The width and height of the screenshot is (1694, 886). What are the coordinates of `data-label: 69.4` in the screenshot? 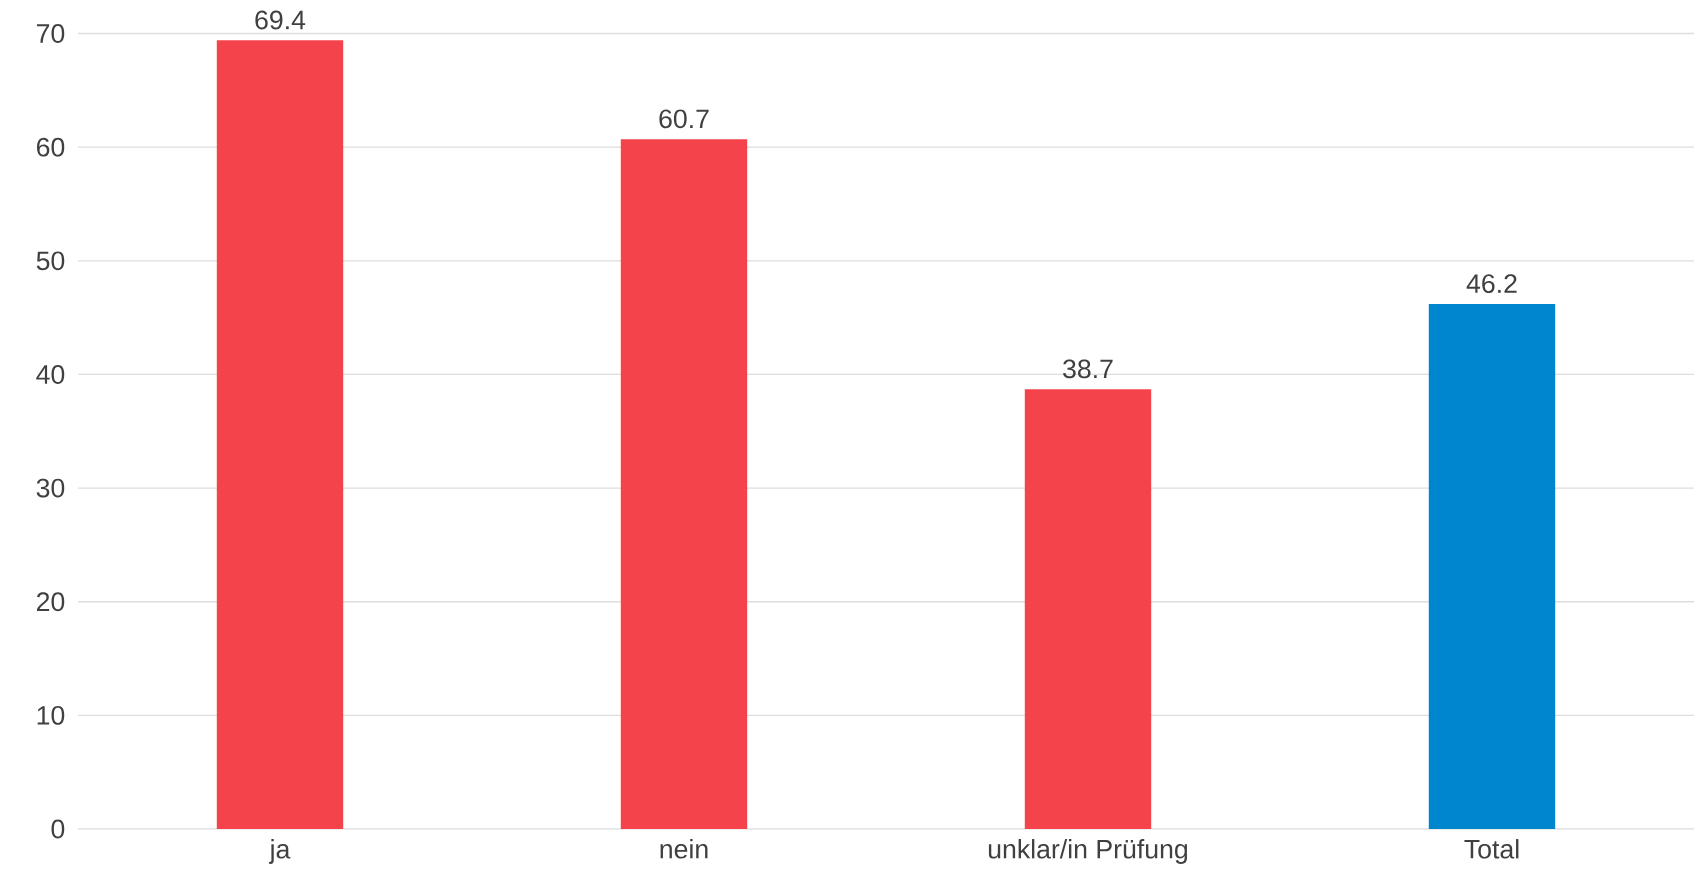 It's located at (280, 20).